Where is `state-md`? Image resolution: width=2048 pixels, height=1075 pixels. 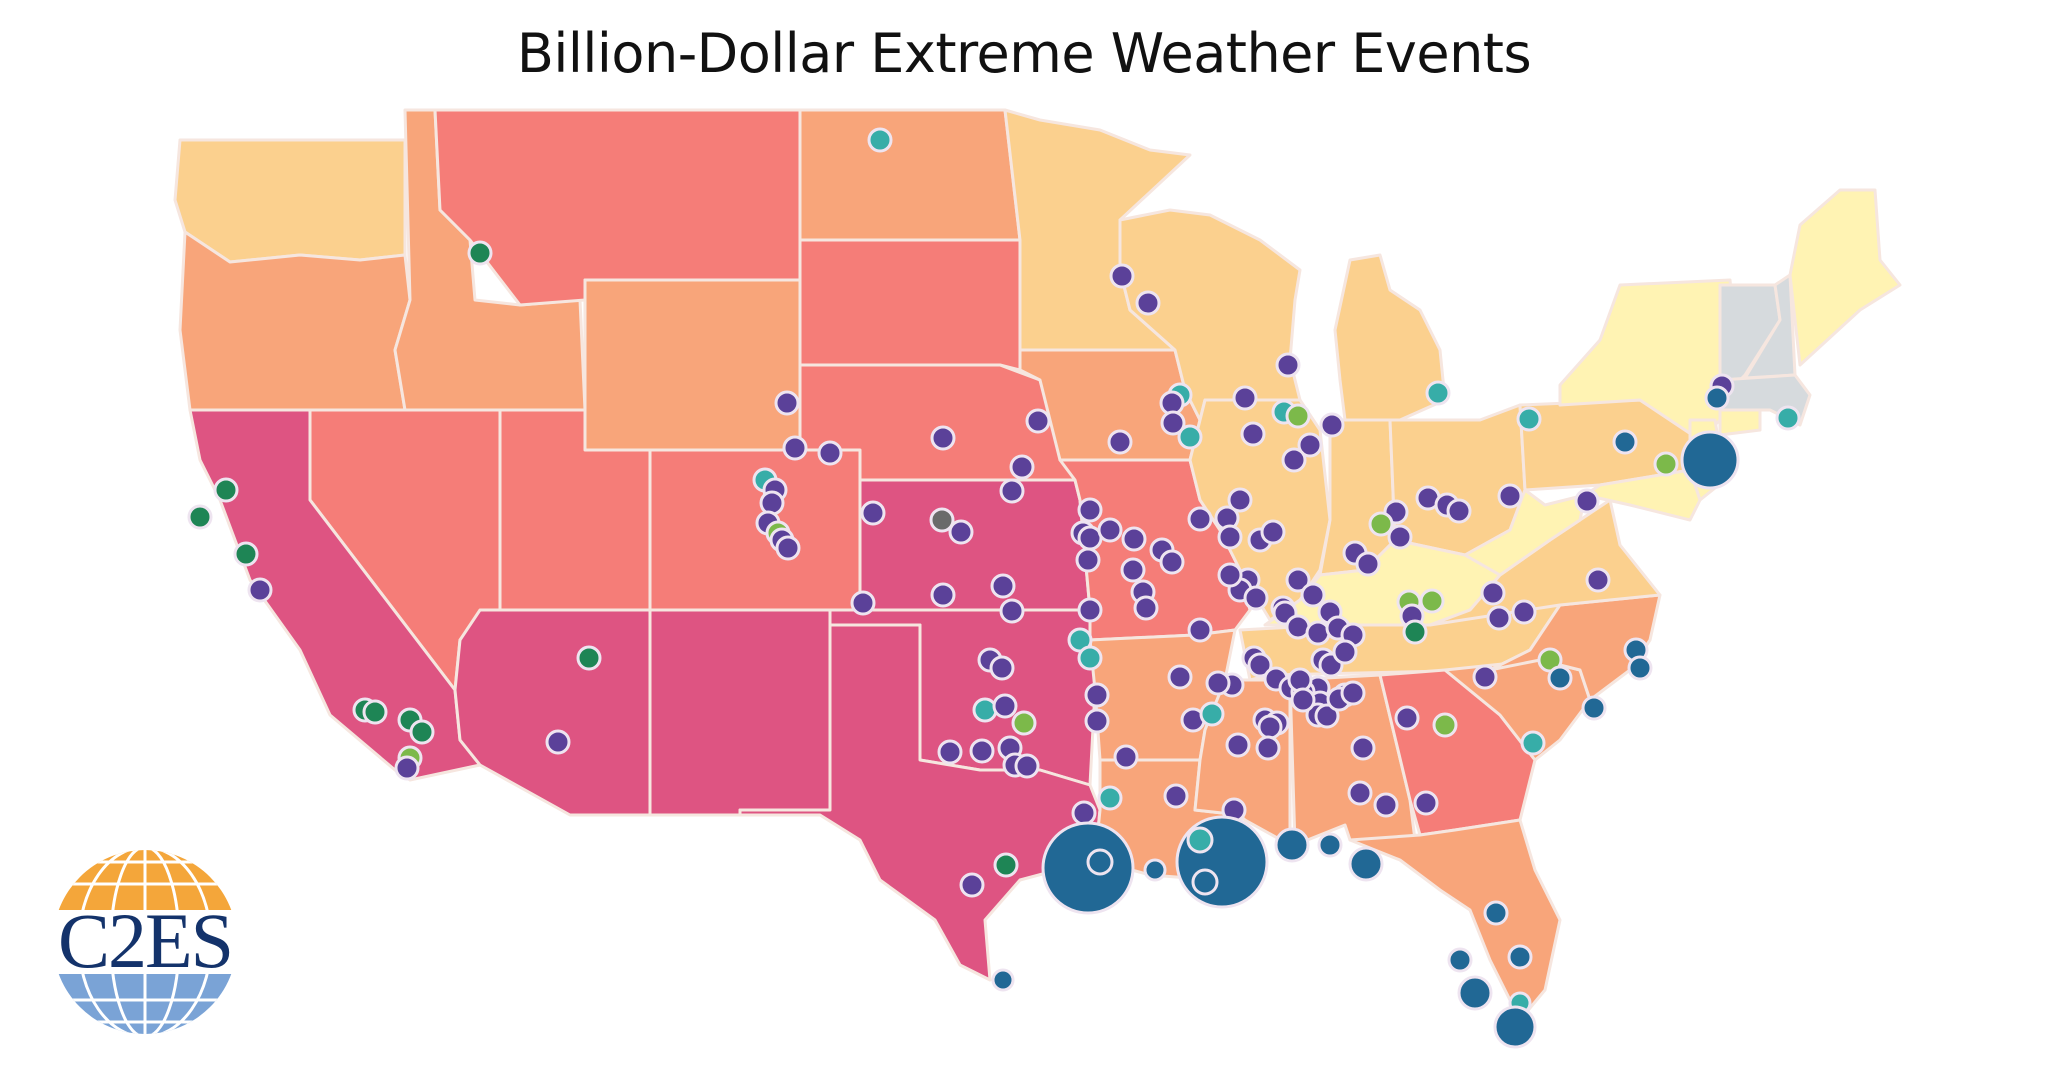
state-md is located at coordinates (1642, 495).